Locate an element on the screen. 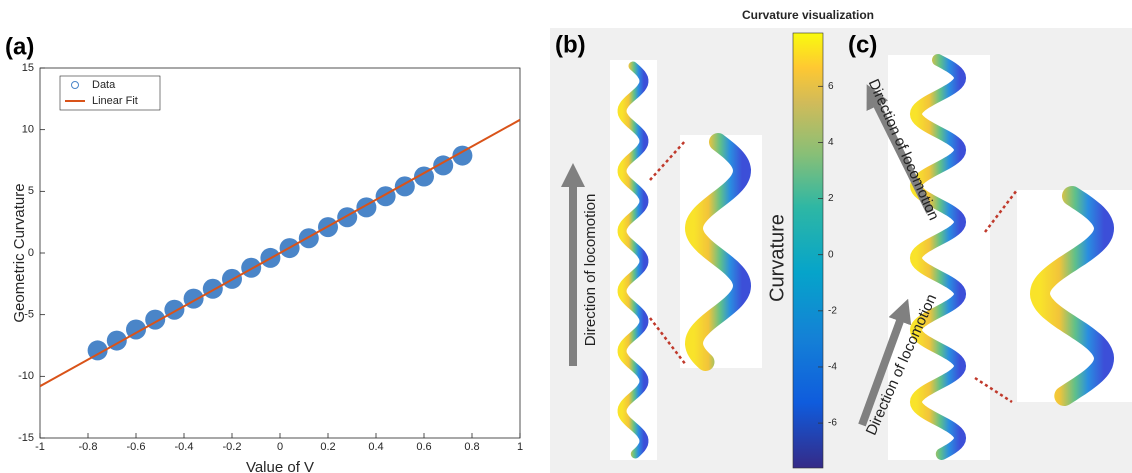  x-tick-label: -1 is located at coordinates (40, 447).